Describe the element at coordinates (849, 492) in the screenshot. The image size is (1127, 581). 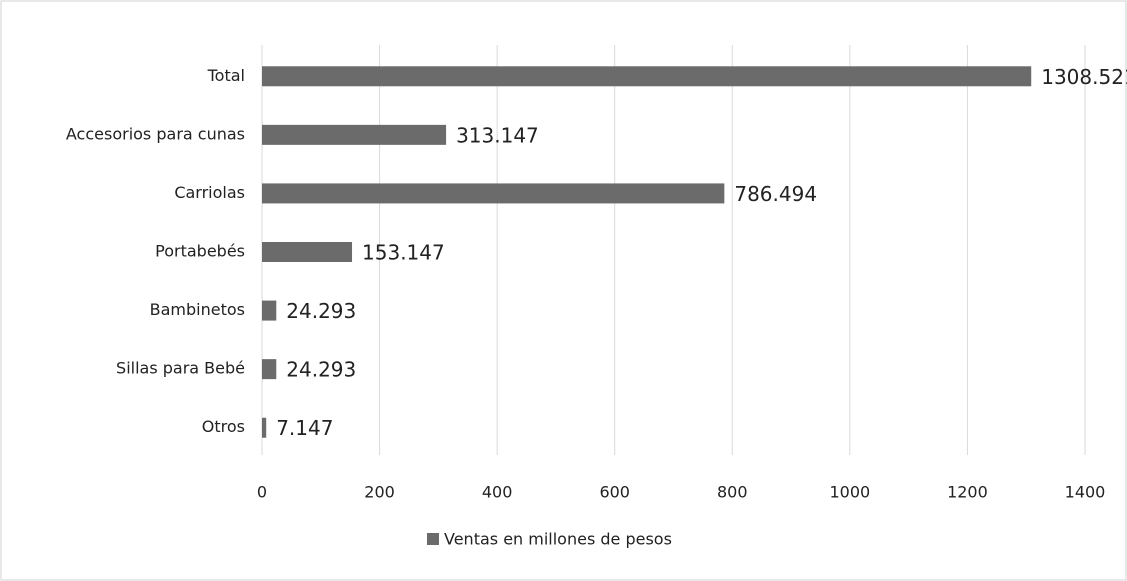
I see `x-tick-label: 1000` at that location.